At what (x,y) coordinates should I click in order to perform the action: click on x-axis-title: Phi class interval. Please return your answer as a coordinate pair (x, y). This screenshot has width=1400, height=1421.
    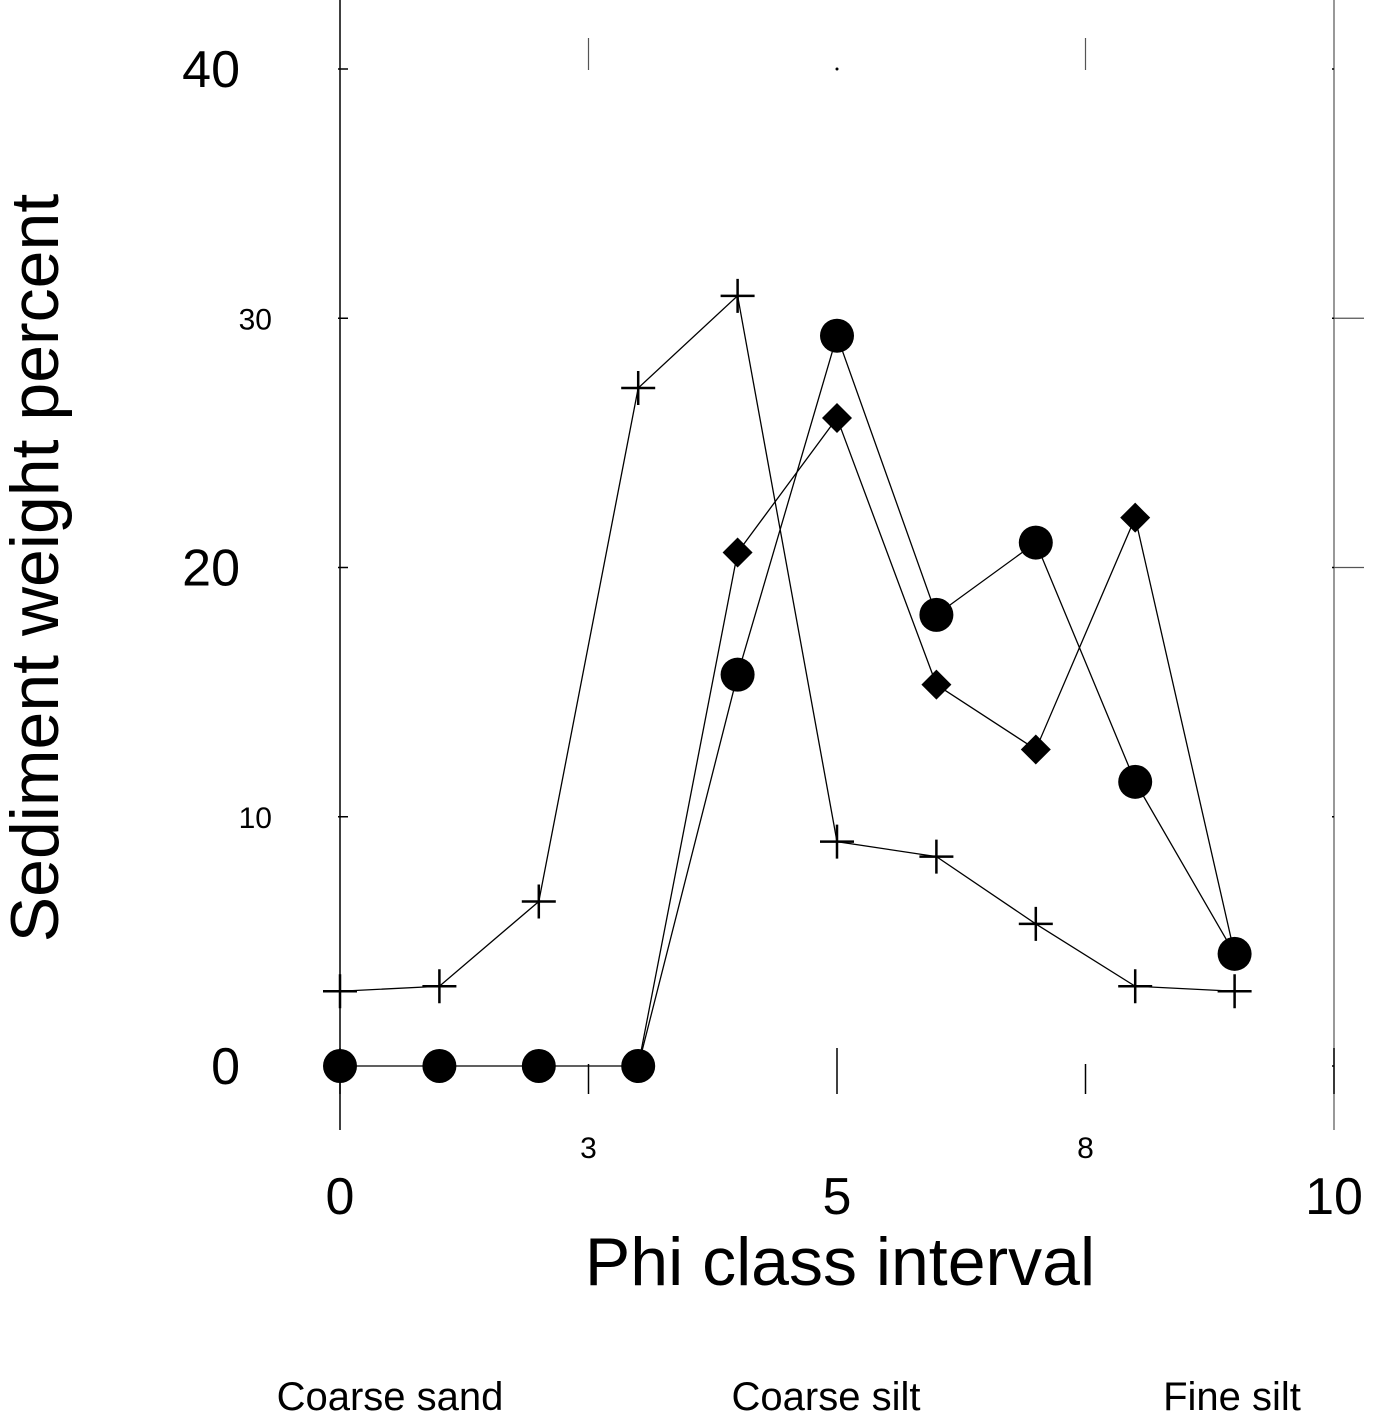
    Looking at the image, I should click on (840, 1262).